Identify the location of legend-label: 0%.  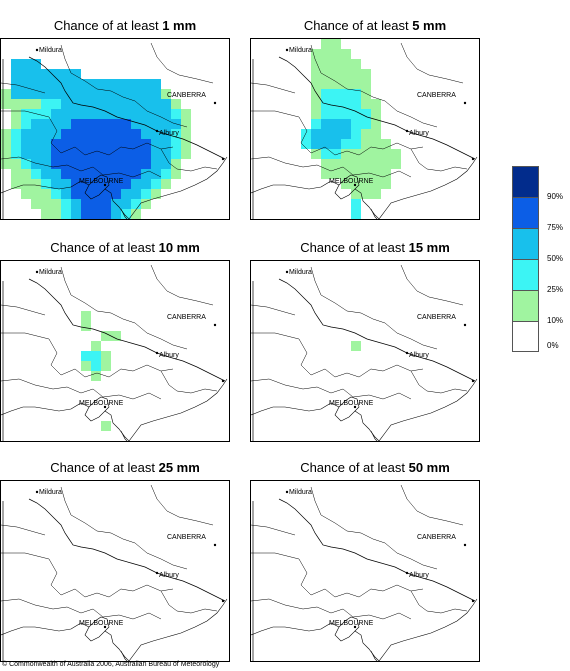
(553, 345).